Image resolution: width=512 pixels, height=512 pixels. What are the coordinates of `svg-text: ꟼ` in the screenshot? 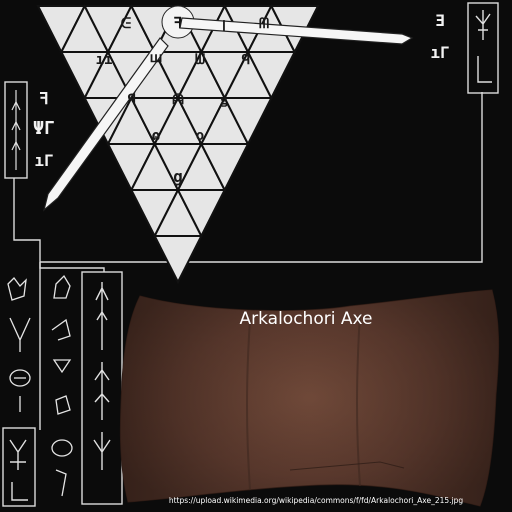 It's located at (132, 100).